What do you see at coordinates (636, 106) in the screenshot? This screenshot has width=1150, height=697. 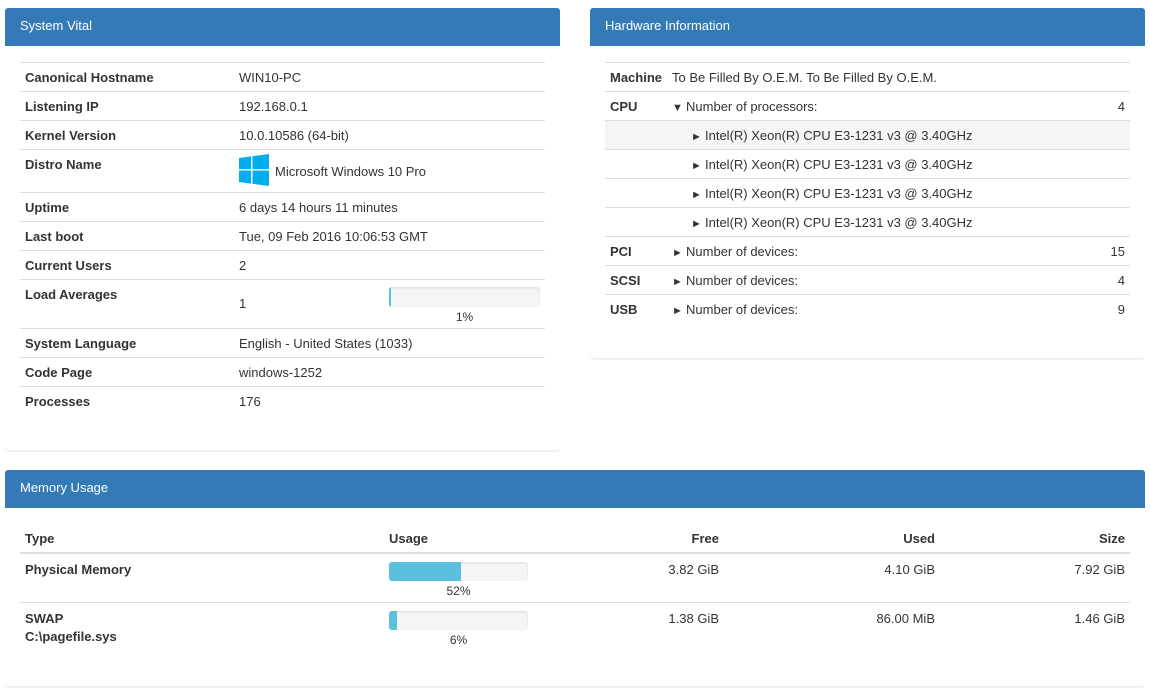 I see `cpu-label: CPU` at bounding box center [636, 106].